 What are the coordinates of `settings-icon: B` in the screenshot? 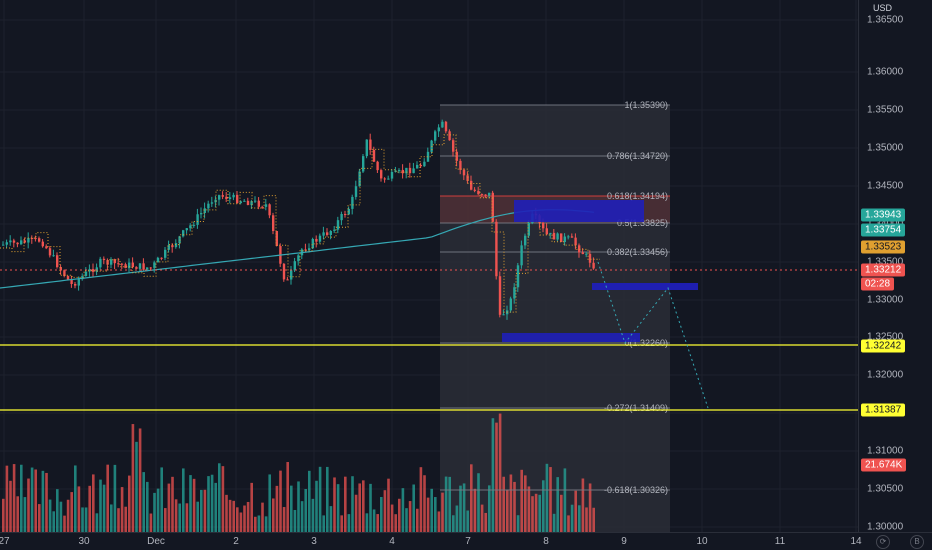 It's located at (917, 542).